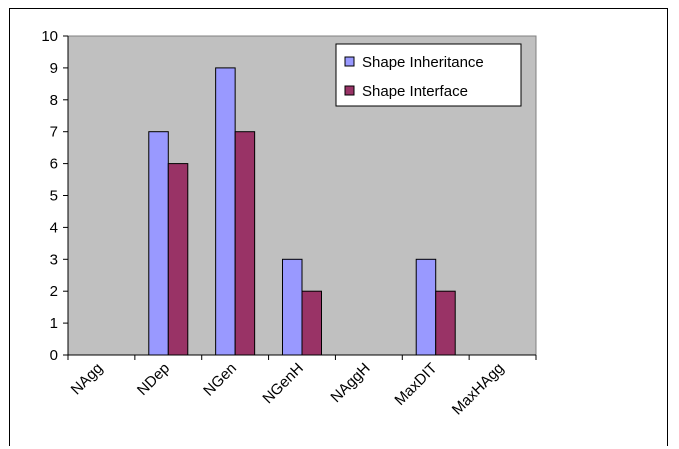  Describe the element at coordinates (54, 227) in the screenshot. I see `y-tick-label: 4` at that location.